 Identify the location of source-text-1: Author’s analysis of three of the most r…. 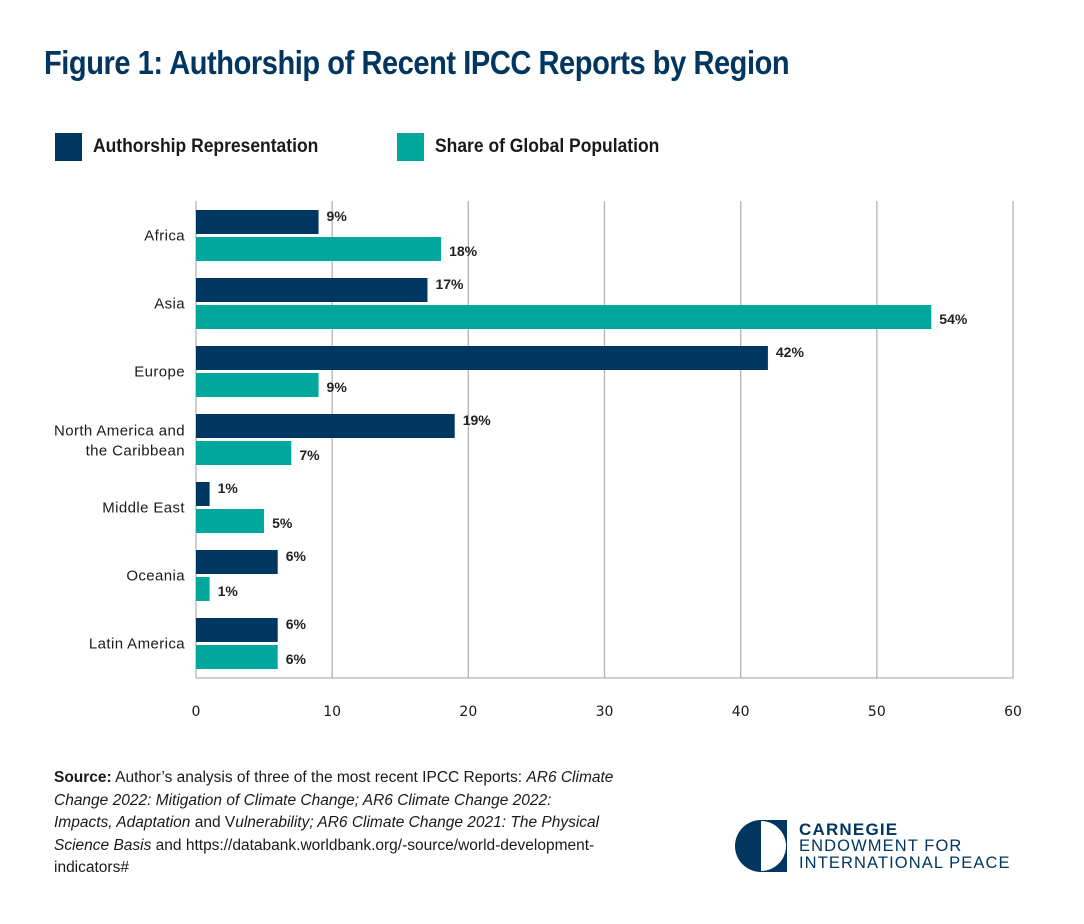
(319, 777).